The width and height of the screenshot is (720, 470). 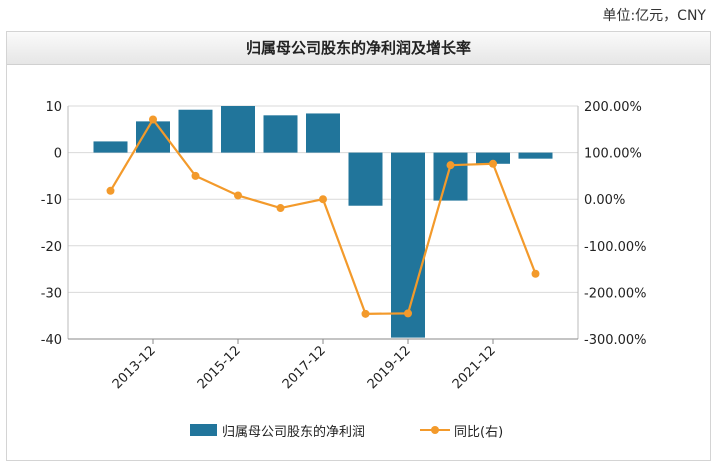 What do you see at coordinates (613, 154) in the screenshot?
I see `y-right-tick-label: 100.00%` at bounding box center [613, 154].